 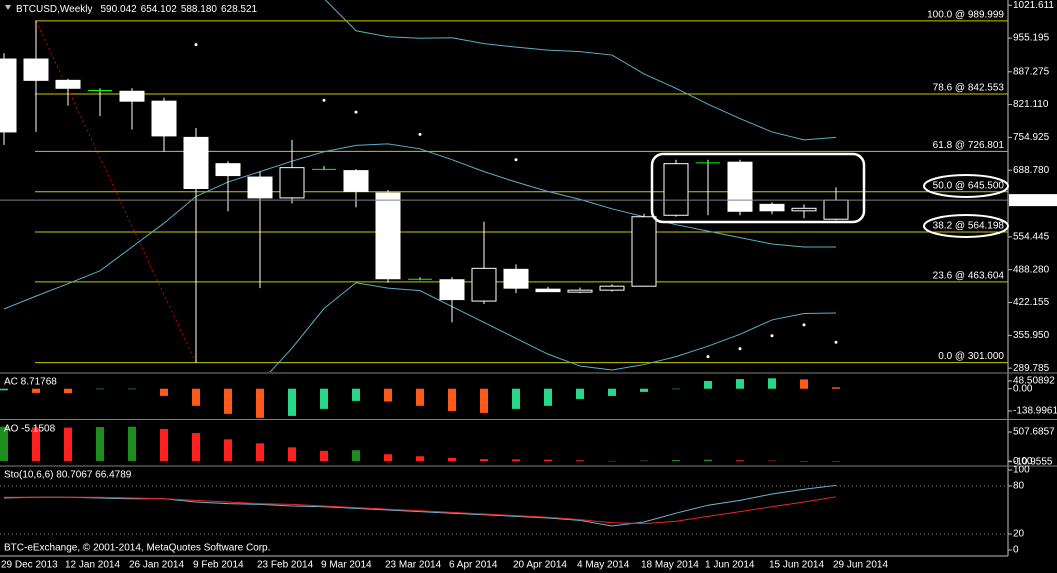 What do you see at coordinates (68, 475) in the screenshot?
I see `pane-title: Sto(10,6,6) 80.7067 66.4789` at bounding box center [68, 475].